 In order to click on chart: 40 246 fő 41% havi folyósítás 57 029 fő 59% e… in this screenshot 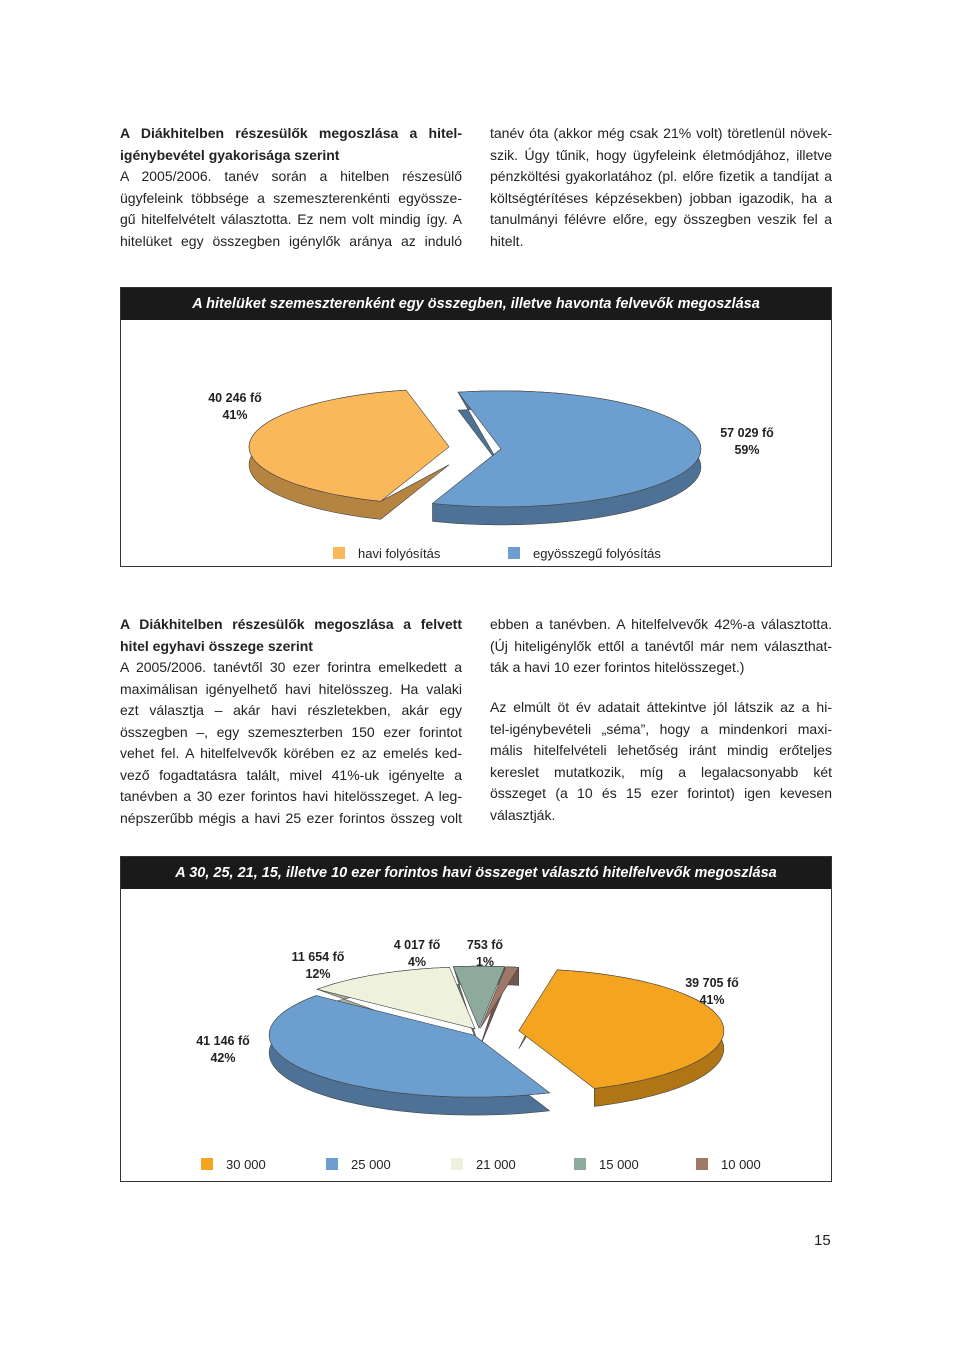, I will do `click(491, 475)`.